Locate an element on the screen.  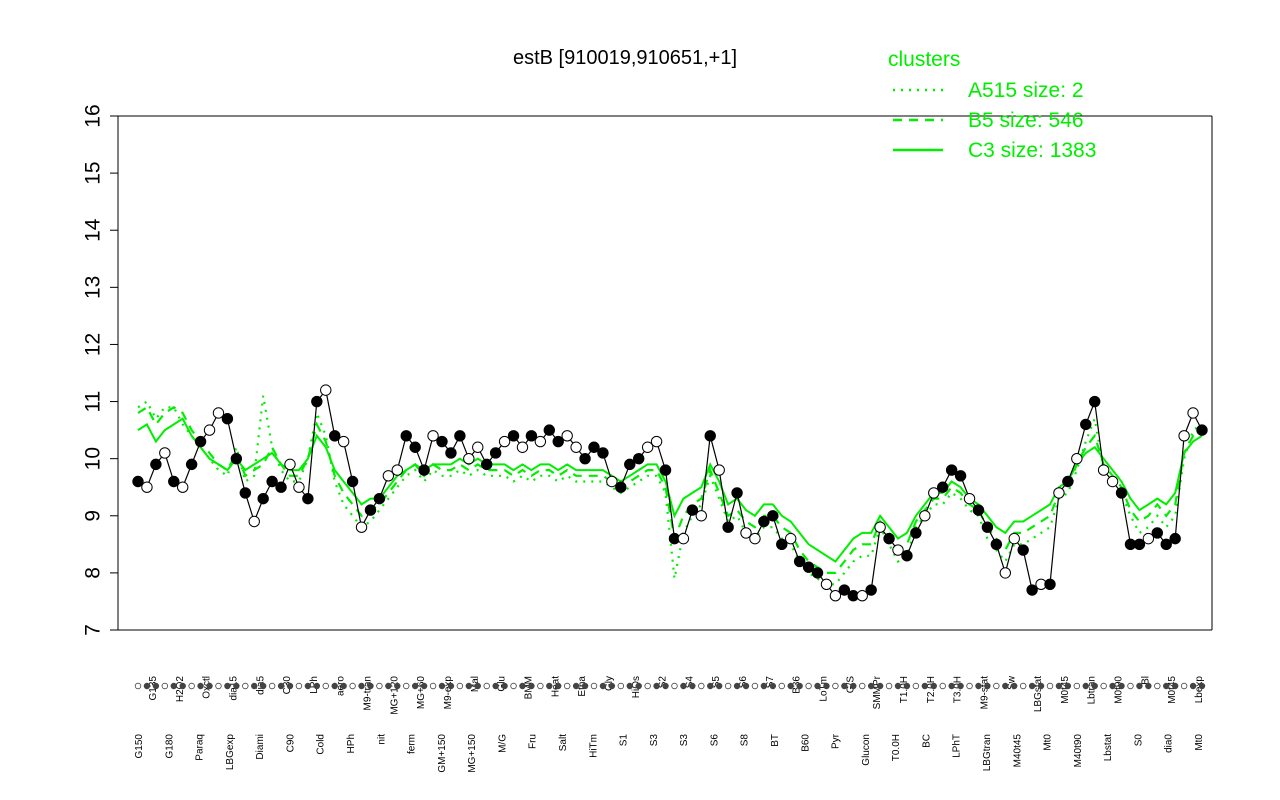
x-tick-label: Diami is located at coordinates (260, 747).